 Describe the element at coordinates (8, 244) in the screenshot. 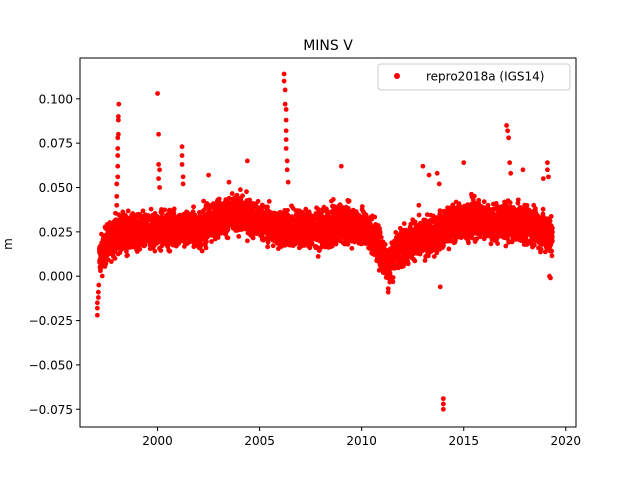

I see `y-axis-label: m` at that location.